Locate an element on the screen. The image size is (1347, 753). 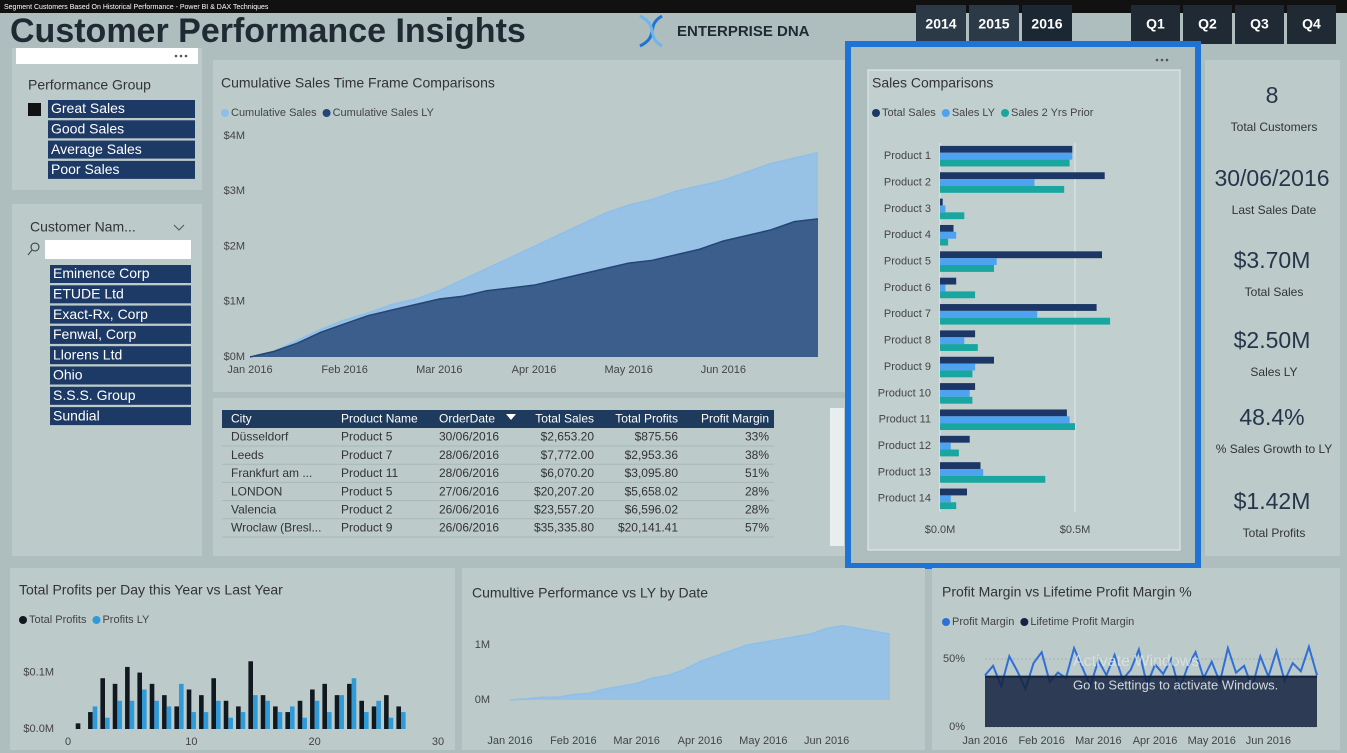
slicer-item-label: Good Sales is located at coordinates (87, 129).